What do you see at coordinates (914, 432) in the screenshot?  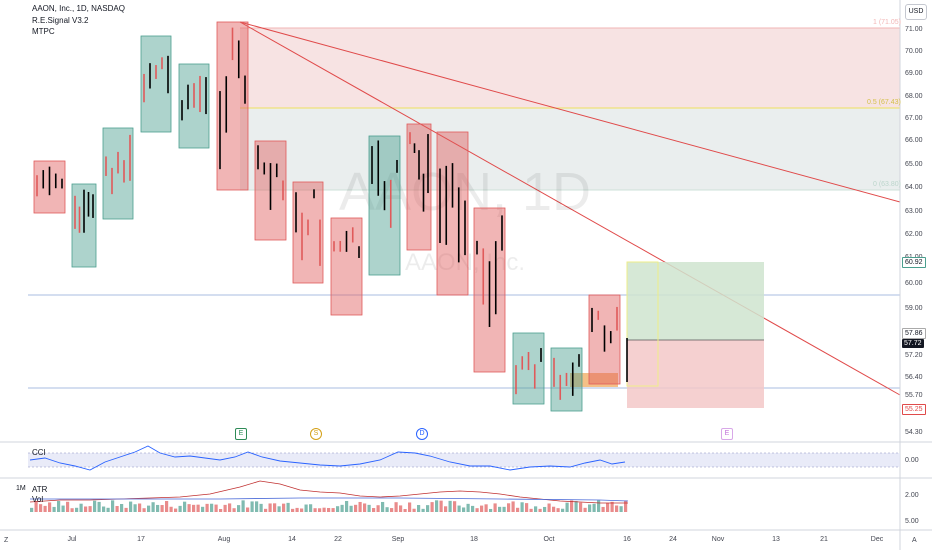 I see `price-tick: 54.30` at bounding box center [914, 432].